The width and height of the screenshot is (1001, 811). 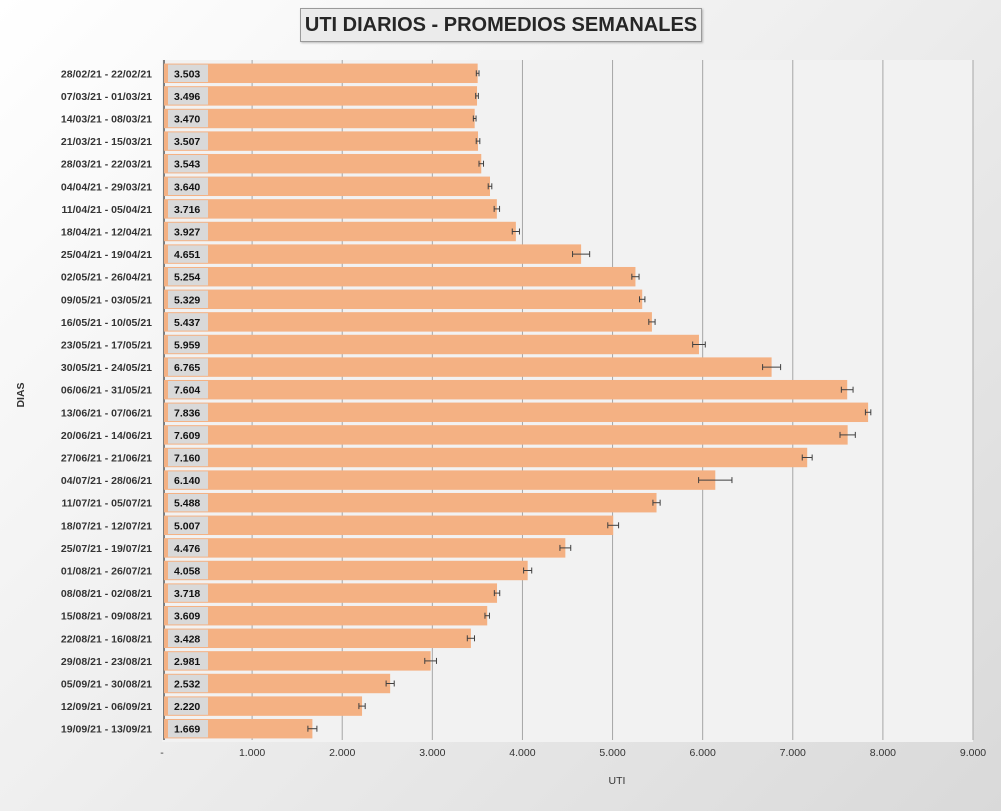 I want to click on data-label: 3.718, so click(x=187, y=594).